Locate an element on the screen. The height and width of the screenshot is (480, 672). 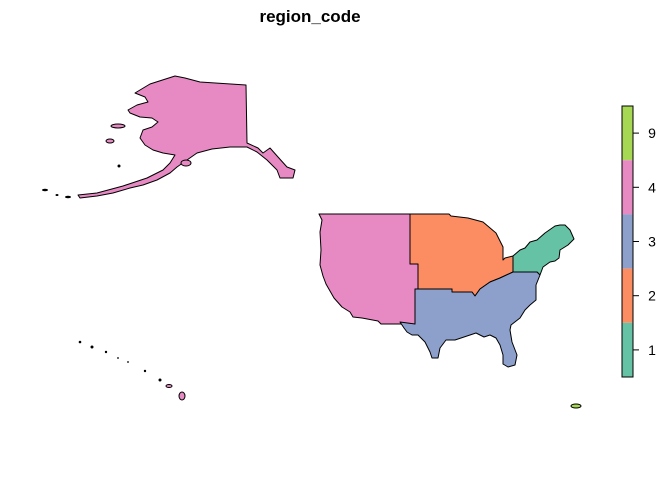
region-south is located at coordinates (470, 319).